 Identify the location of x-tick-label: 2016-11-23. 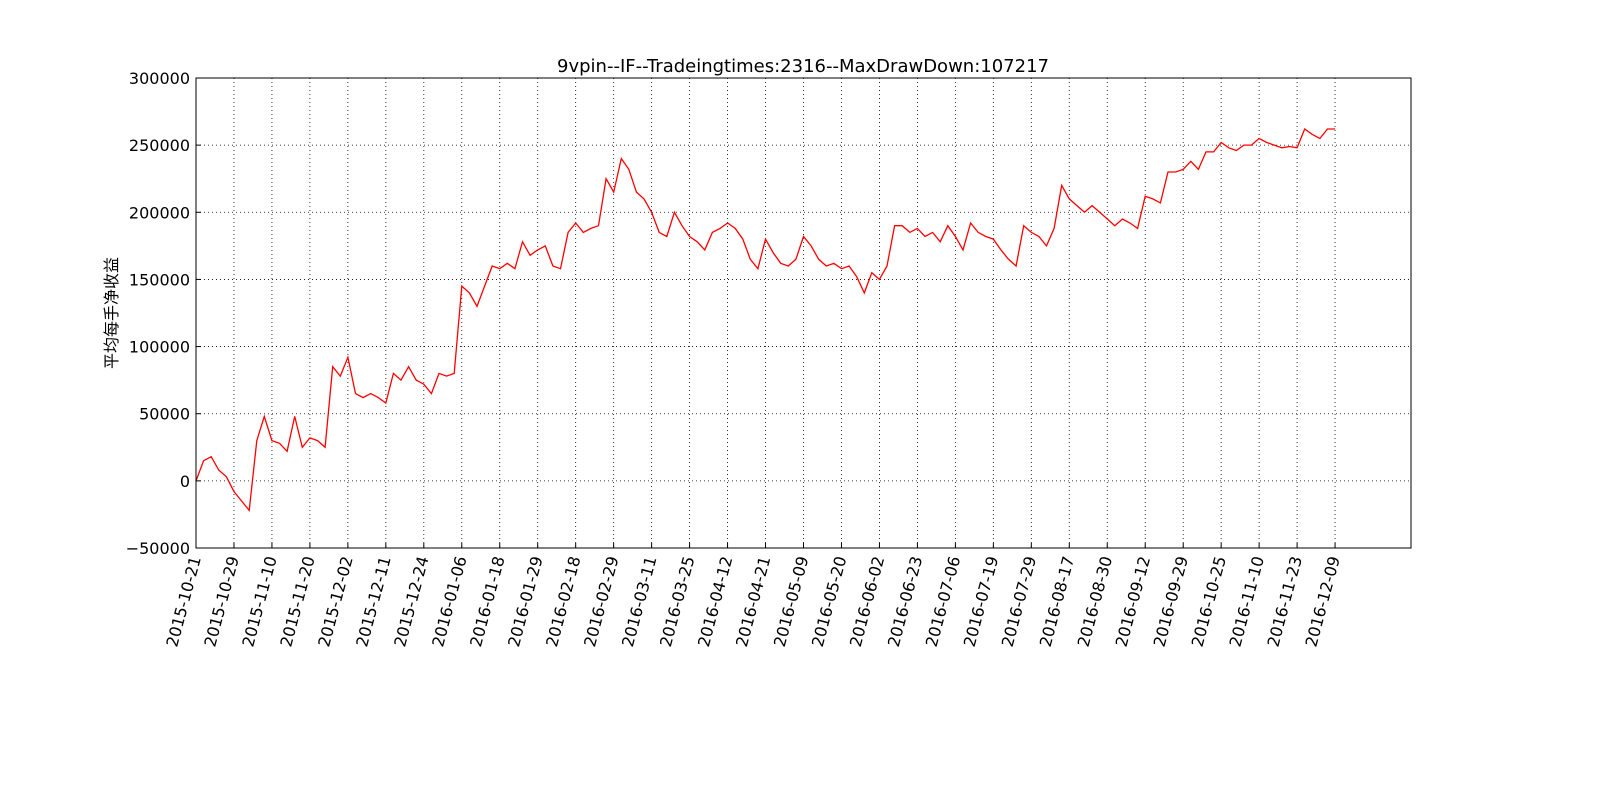
(1285, 601).